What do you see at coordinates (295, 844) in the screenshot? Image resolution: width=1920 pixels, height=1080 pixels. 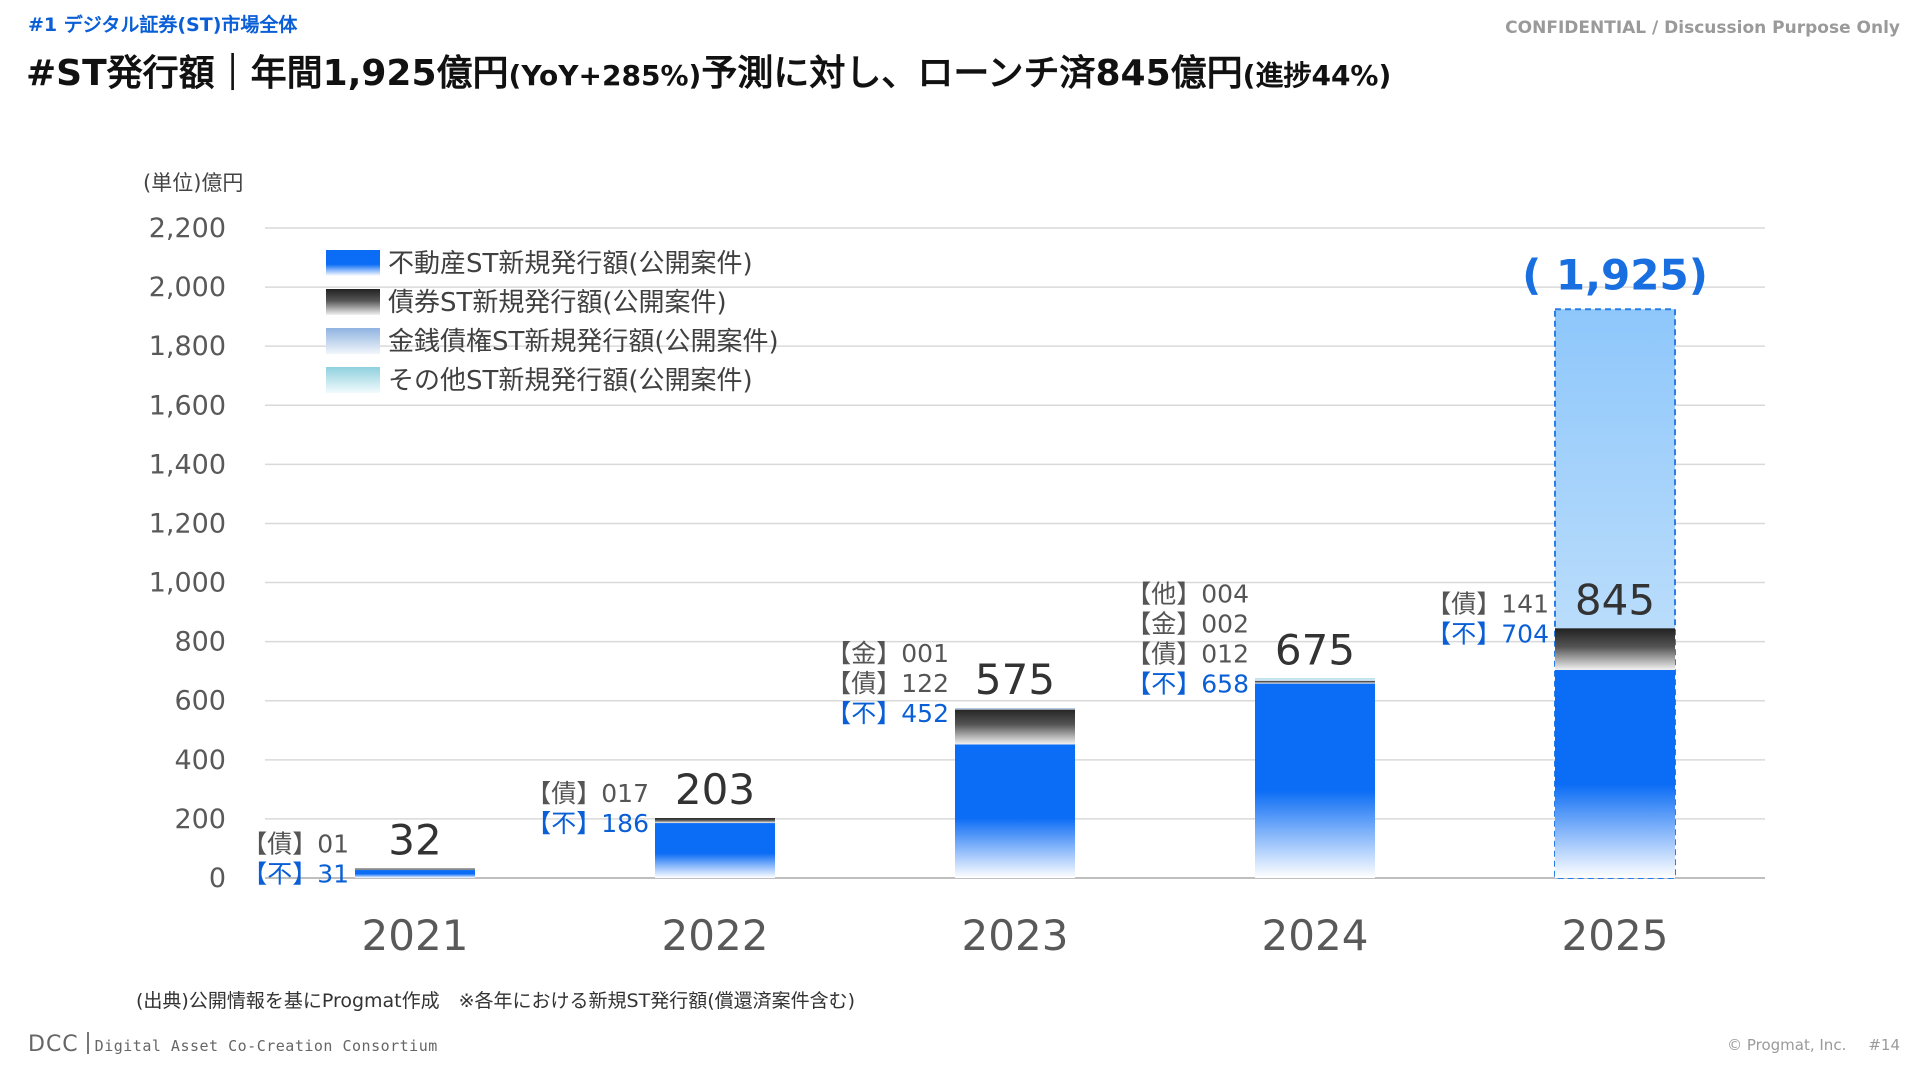 I see `segment-label-2021: 【債】01` at bounding box center [295, 844].